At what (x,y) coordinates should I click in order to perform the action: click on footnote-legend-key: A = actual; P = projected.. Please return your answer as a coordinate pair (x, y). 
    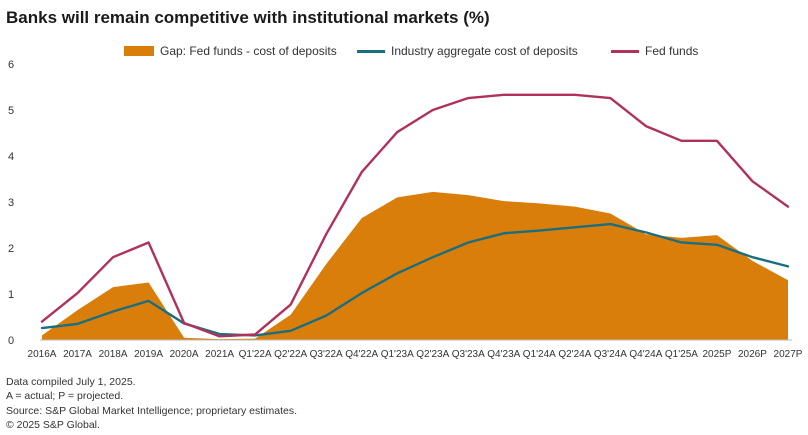
    Looking at the image, I should click on (65, 396).